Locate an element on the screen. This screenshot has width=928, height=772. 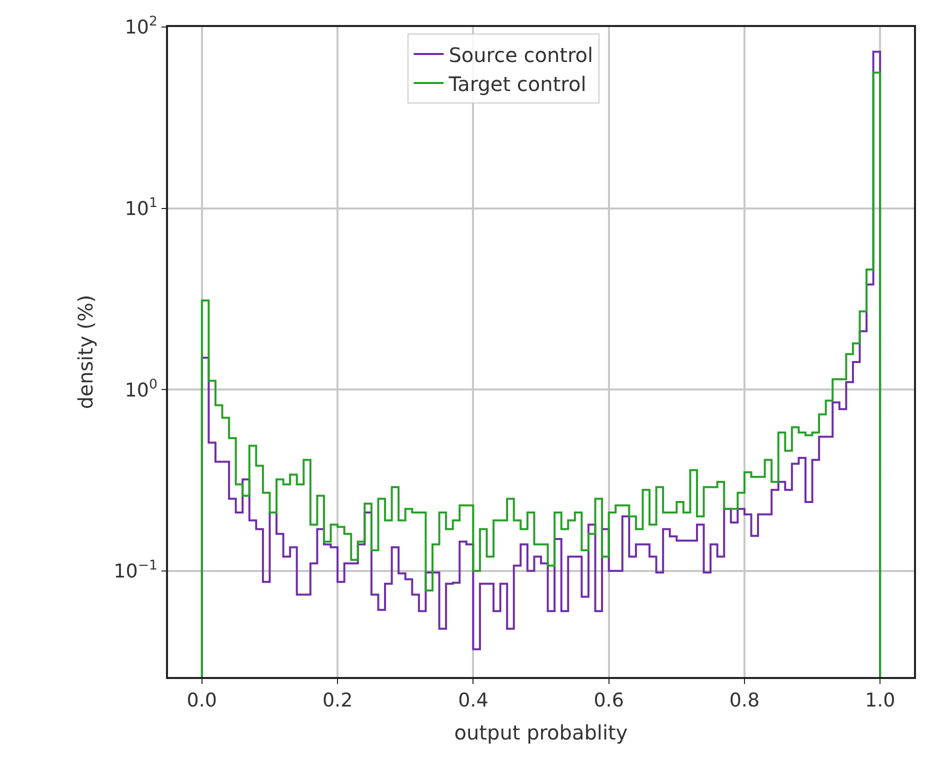
x-tick-label: 0.8 is located at coordinates (744, 701).